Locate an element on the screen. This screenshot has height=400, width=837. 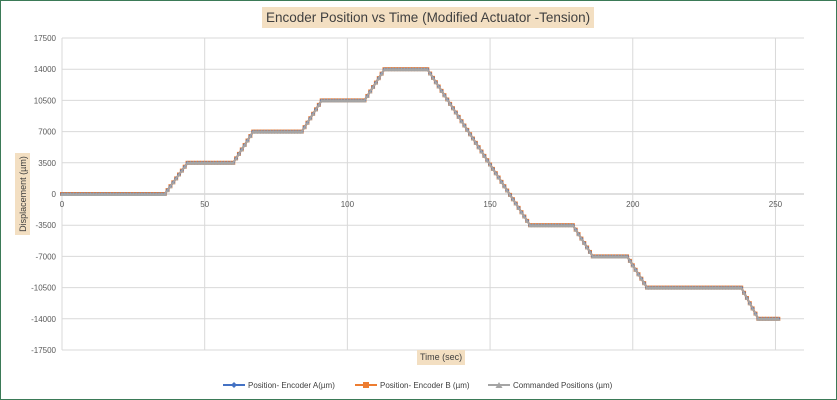
x-tick-label: 250 is located at coordinates (776, 204).